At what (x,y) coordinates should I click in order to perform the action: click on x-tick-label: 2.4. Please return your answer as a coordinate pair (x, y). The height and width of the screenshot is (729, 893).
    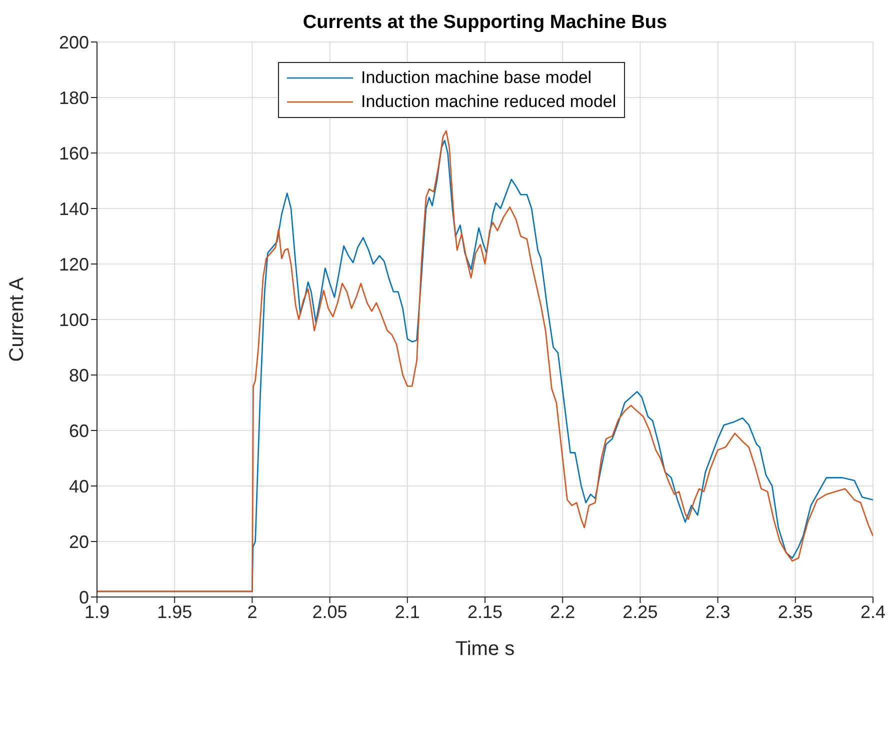
    Looking at the image, I should click on (873, 612).